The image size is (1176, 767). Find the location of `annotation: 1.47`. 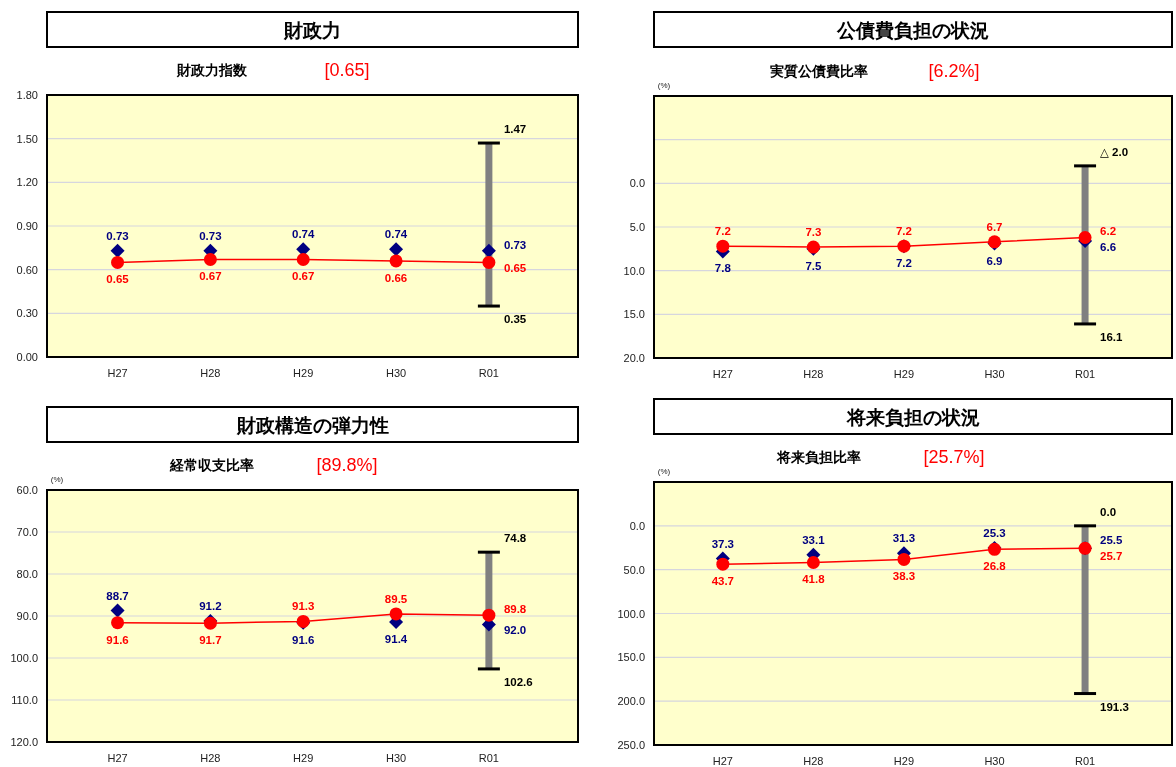

annotation: 1.47 is located at coordinates (515, 129).